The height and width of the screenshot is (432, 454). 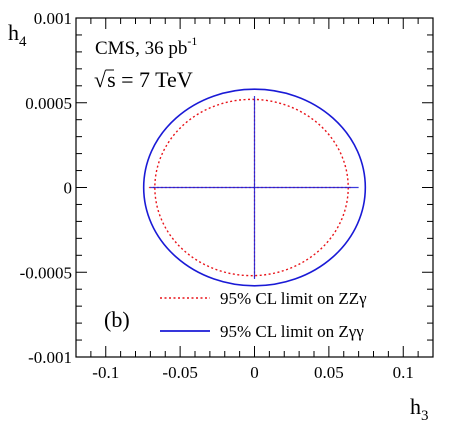 What do you see at coordinates (403, 372) in the screenshot?
I see `x-tick-label: 0.1` at bounding box center [403, 372].